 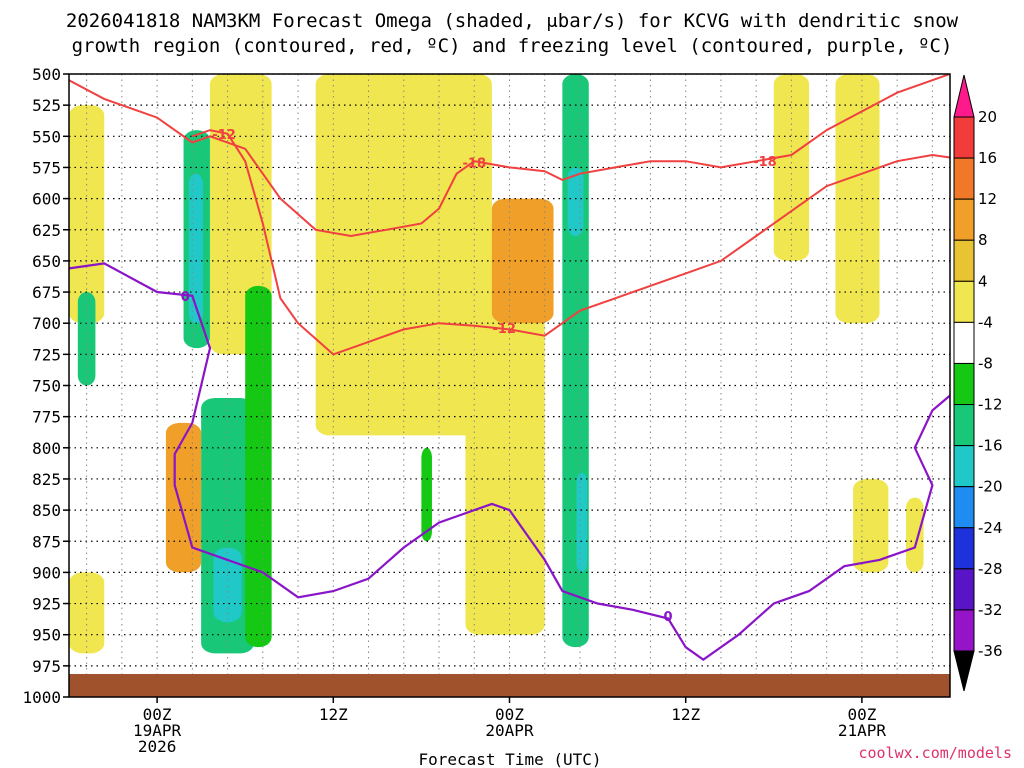 What do you see at coordinates (509, 730) in the screenshot?
I see `x-tick-label: 20APR` at bounding box center [509, 730].